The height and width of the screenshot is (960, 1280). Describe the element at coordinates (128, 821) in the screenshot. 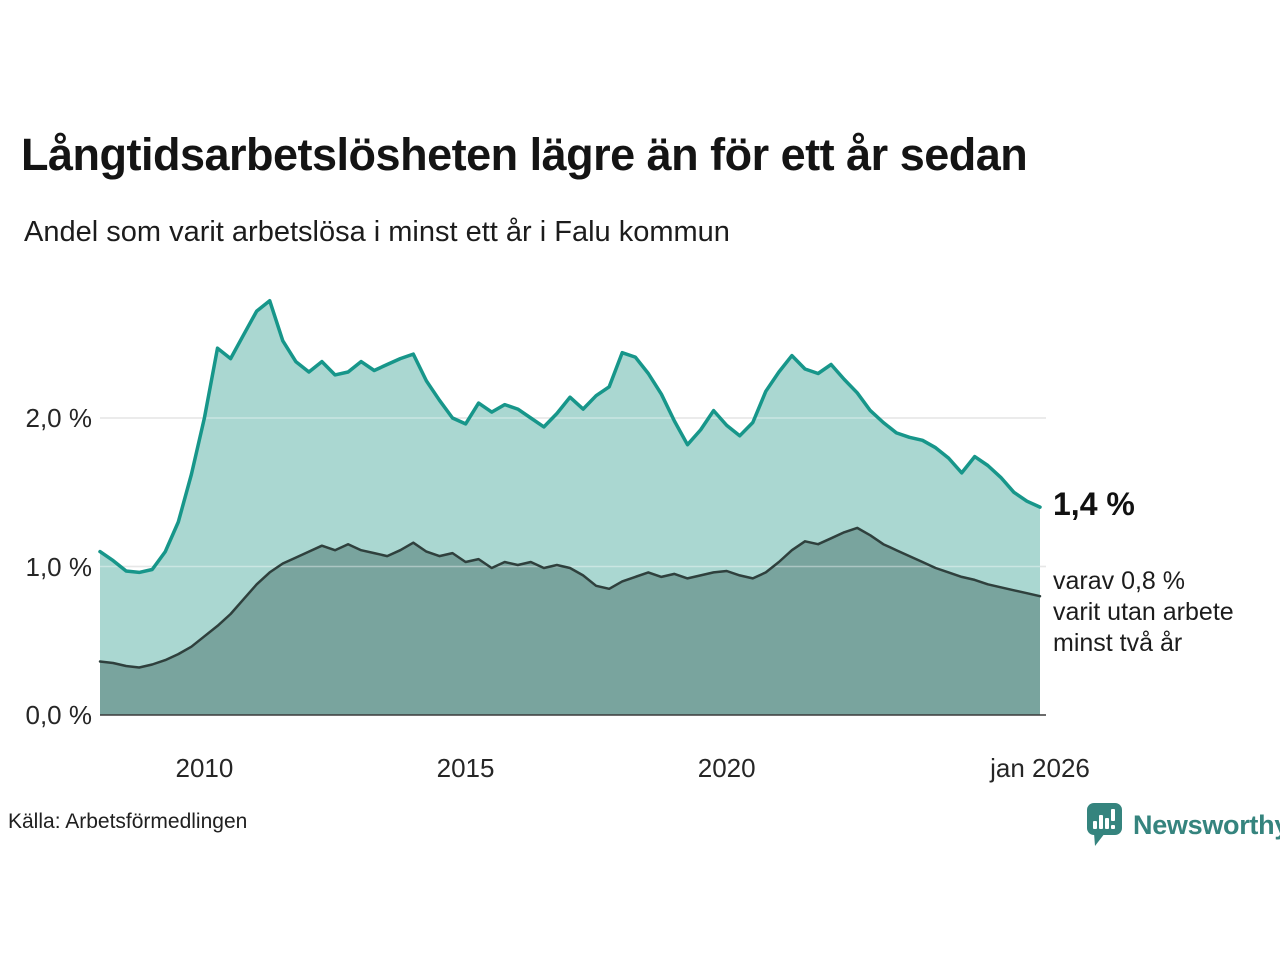

I see `source-attribution: Källa: Arbetsförmedlingen` at that location.